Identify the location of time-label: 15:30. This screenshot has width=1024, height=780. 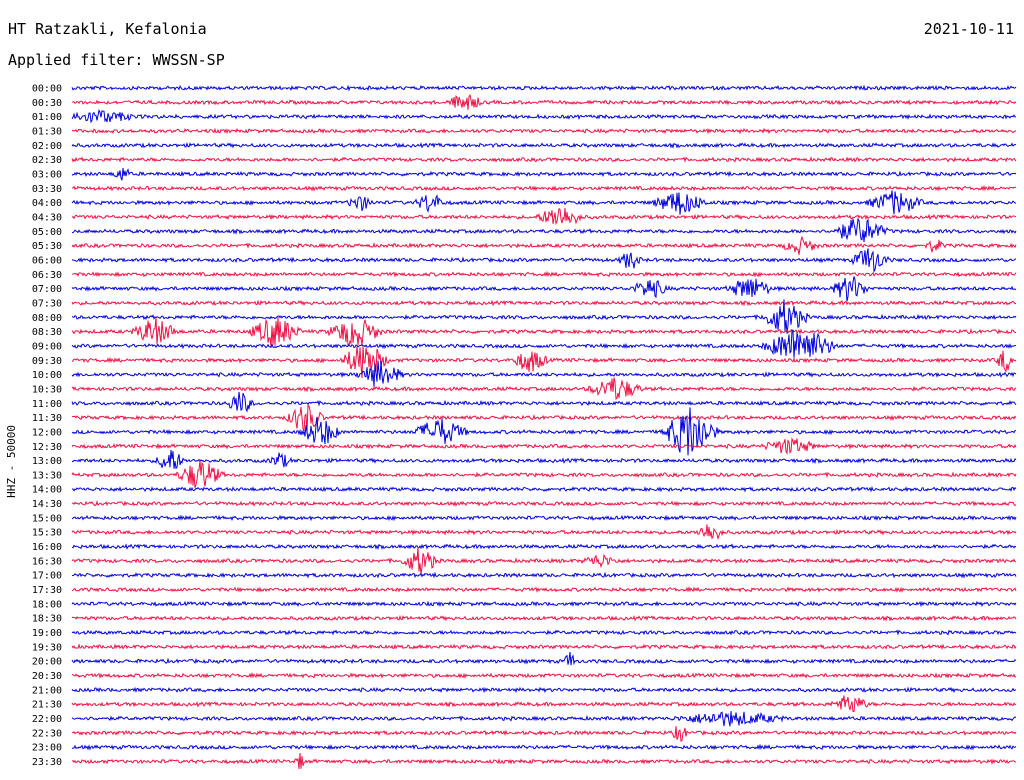
(47, 533).